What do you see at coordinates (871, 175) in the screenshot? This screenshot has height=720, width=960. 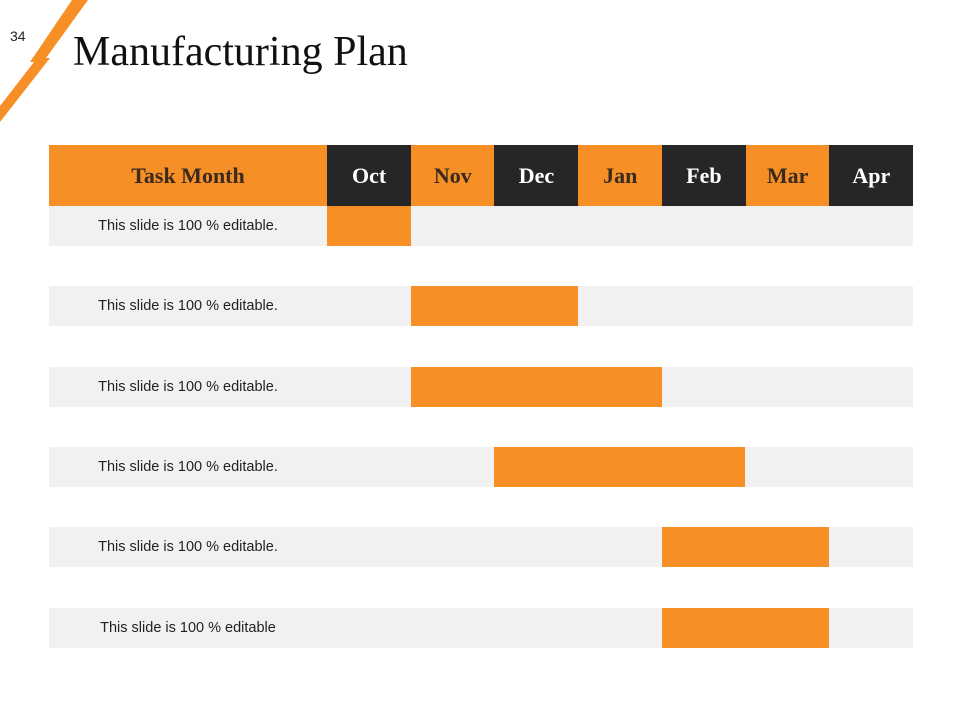 I see `header-month-apr: Apr` at bounding box center [871, 175].